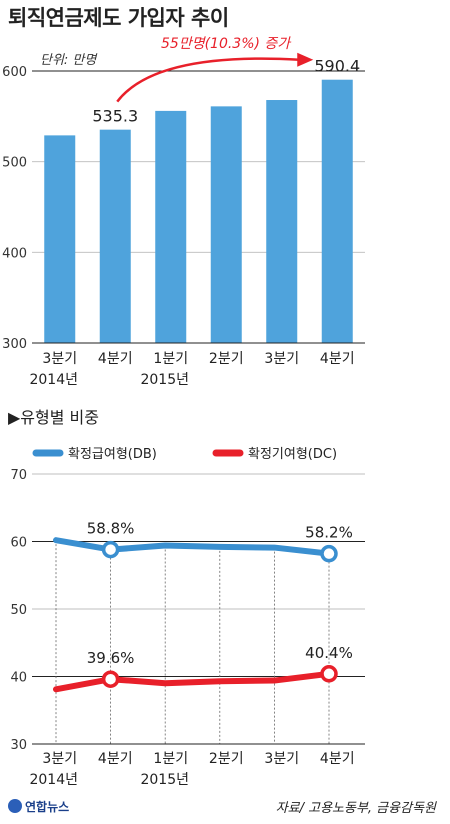 The height and width of the screenshot is (824, 450). What do you see at coordinates (14, 163) in the screenshot?
I see `bar-y-tick-label: 500` at bounding box center [14, 163].